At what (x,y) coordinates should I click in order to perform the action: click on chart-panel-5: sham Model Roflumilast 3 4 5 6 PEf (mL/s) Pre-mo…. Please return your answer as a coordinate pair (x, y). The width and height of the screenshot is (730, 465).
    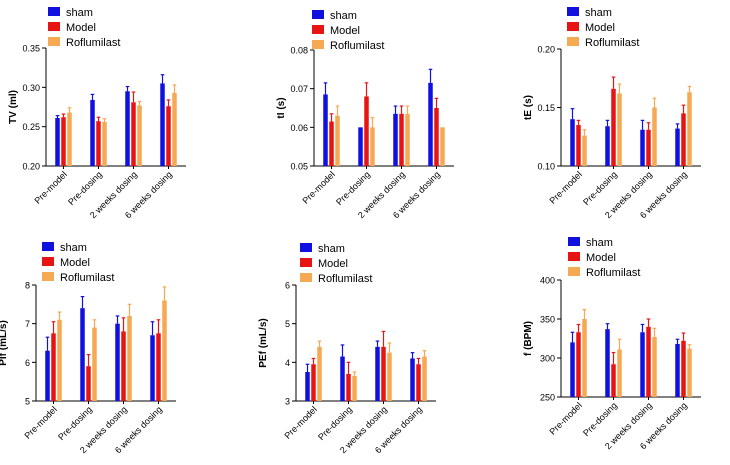
    Looking at the image, I should click on (347, 349).